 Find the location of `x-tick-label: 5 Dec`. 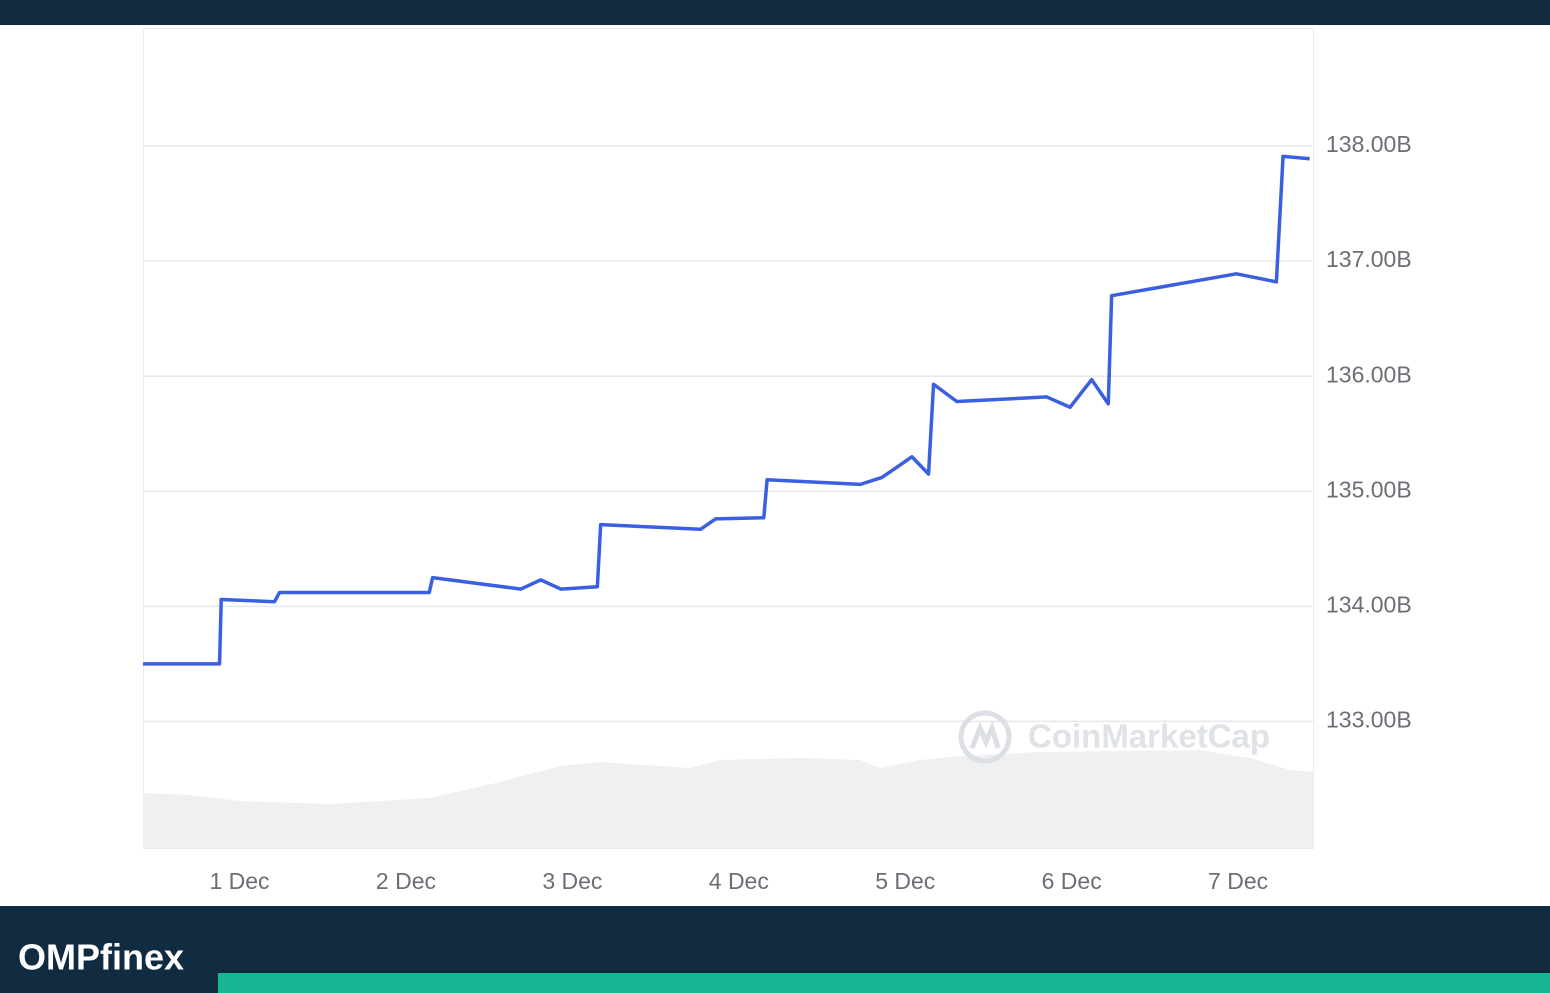

x-tick-label: 5 Dec is located at coordinates (905, 881).